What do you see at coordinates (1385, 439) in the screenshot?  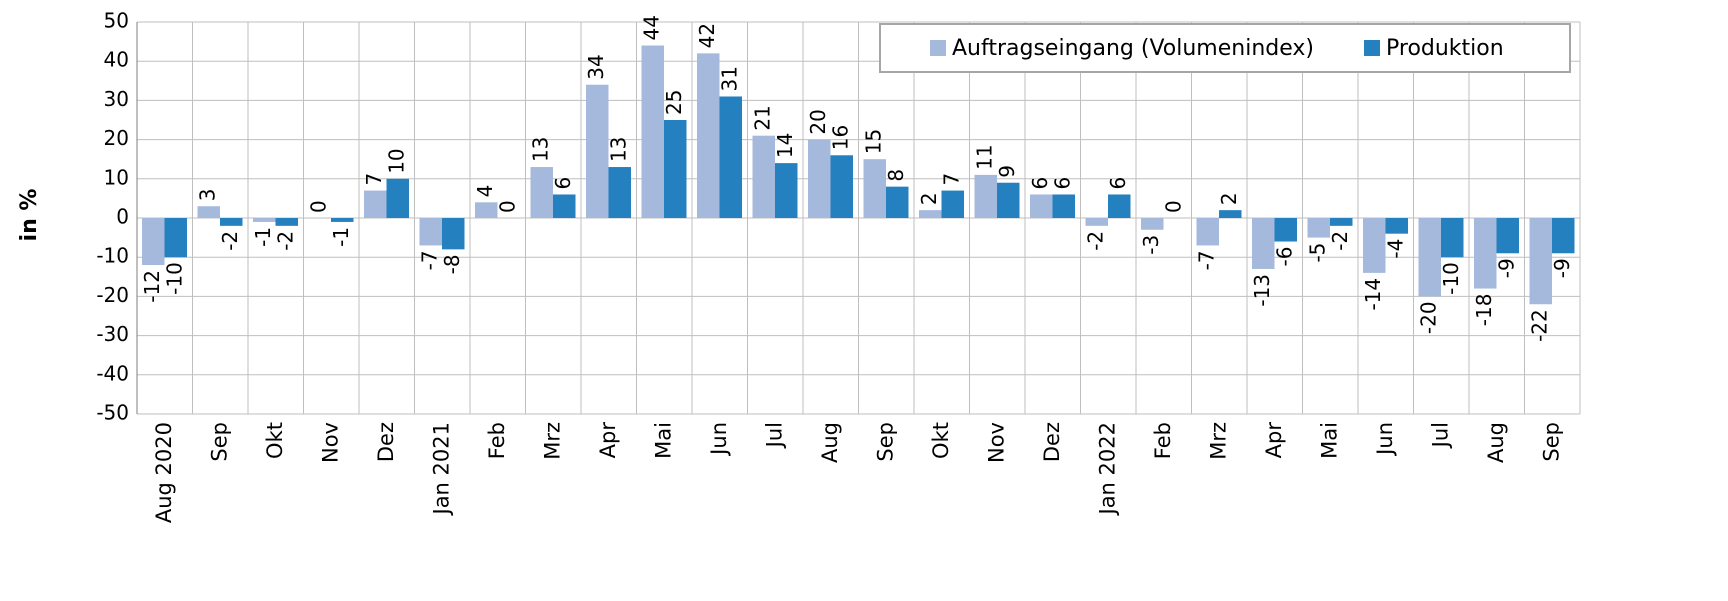 I see `x-tick-label: Jun` at bounding box center [1385, 439].